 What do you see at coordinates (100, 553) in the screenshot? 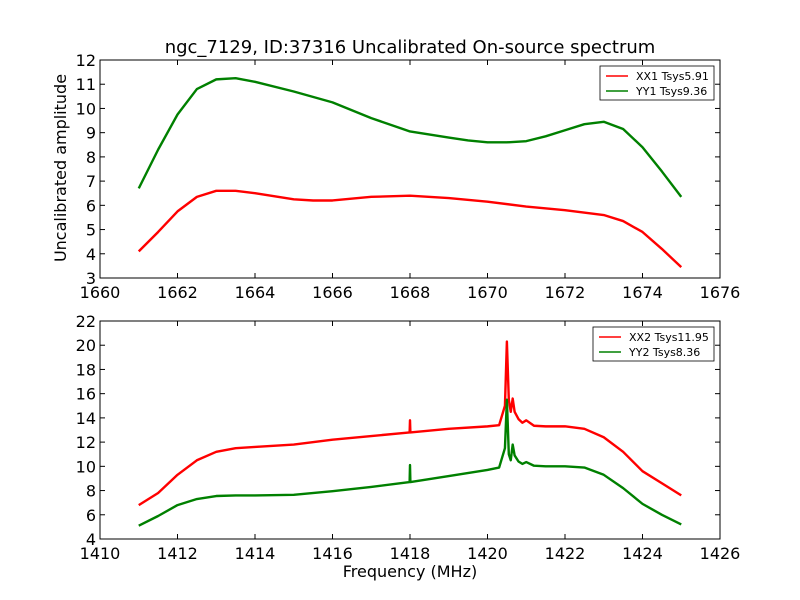
I see `x-tick-label: 1410` at bounding box center [100, 553].